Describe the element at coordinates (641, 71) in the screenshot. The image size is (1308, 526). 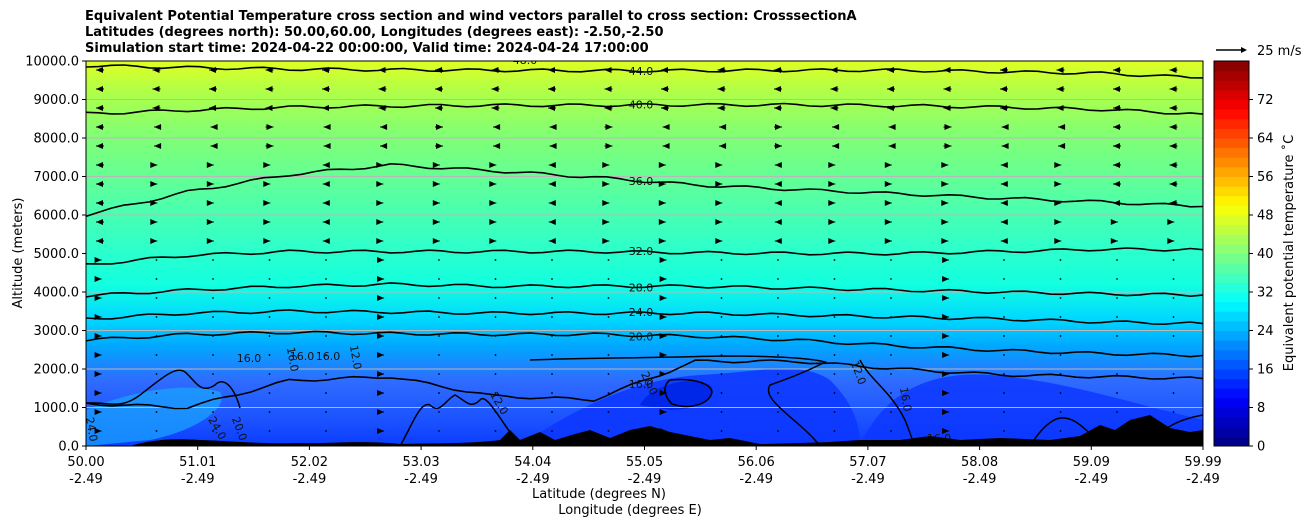
I see `contour-label: 44.0` at that location.